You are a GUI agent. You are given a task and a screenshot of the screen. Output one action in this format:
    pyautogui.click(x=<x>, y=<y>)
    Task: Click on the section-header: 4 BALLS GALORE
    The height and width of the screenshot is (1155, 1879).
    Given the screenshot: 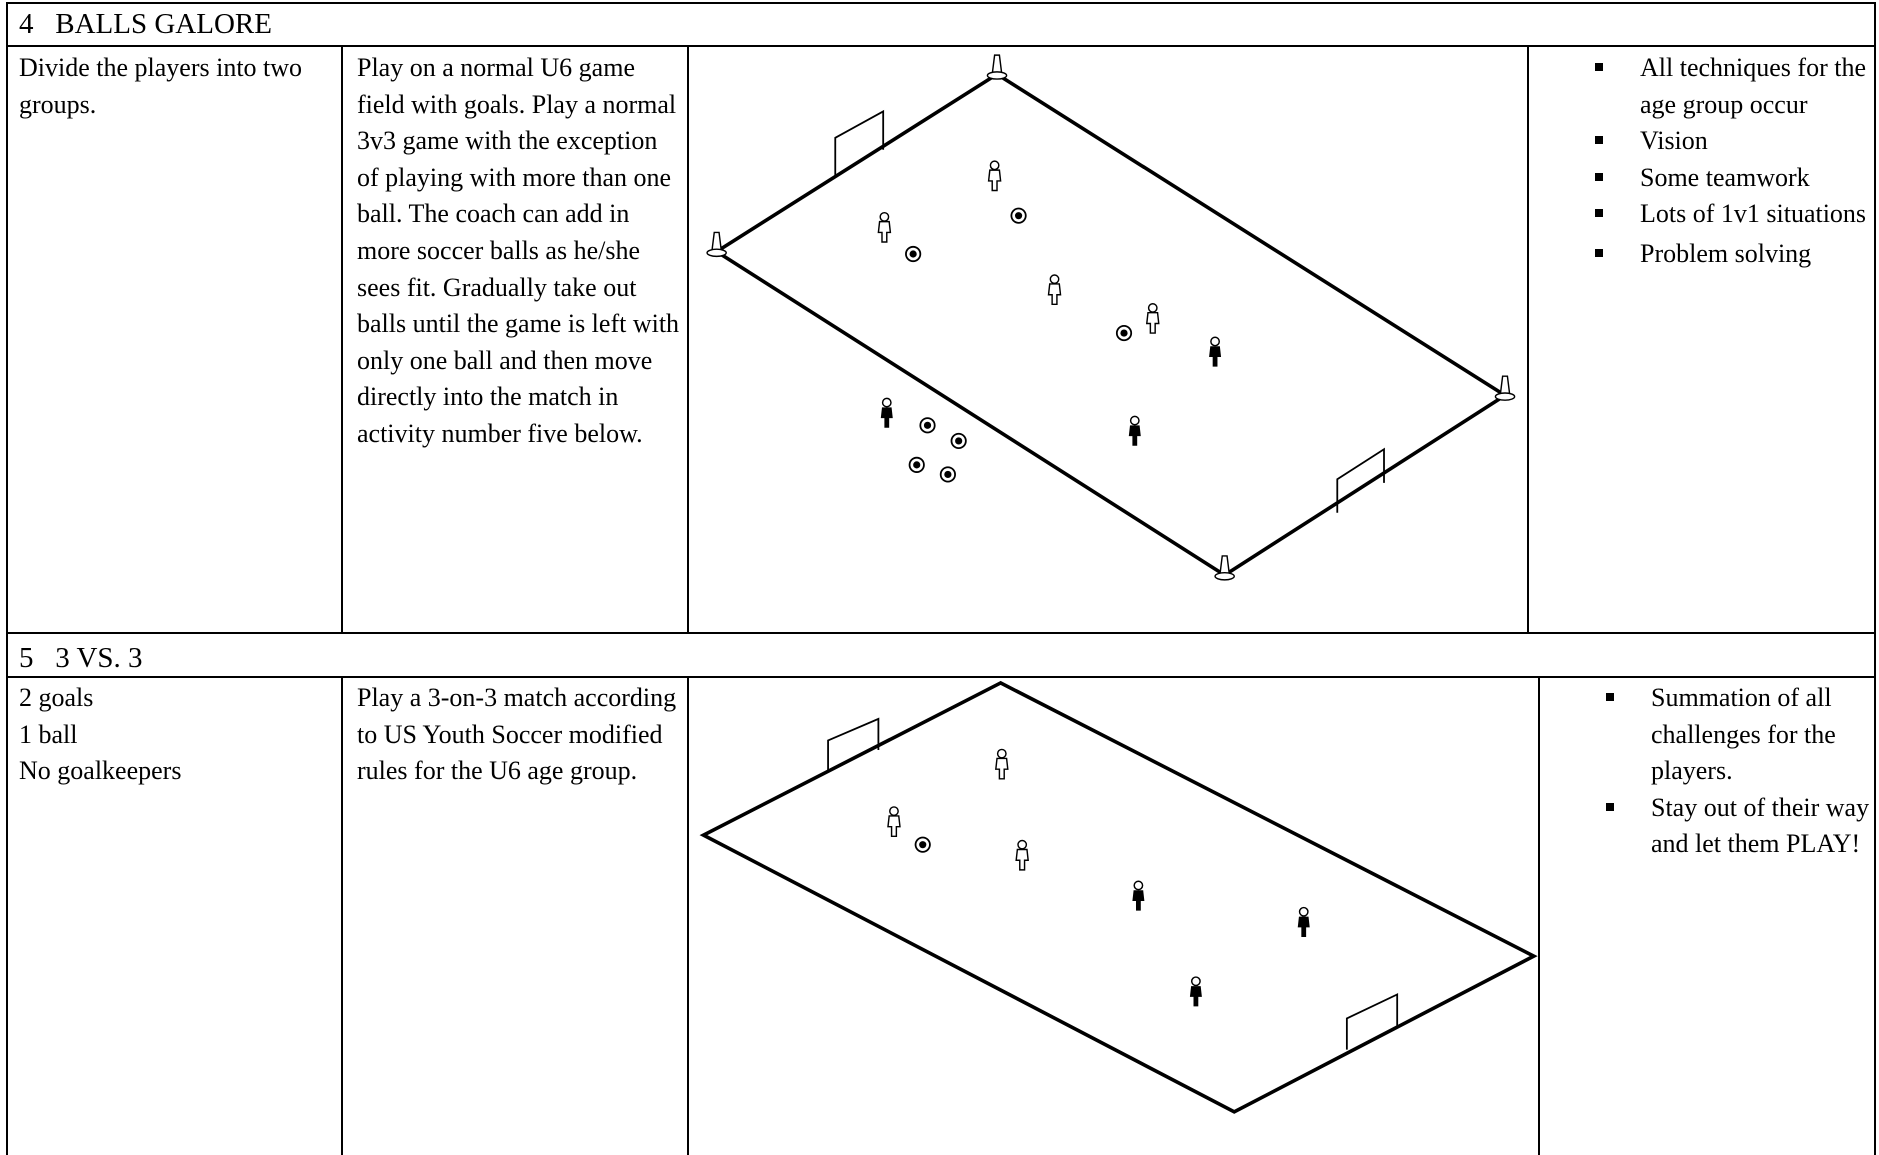 What is the action you would take?
    pyautogui.click(x=145, y=24)
    